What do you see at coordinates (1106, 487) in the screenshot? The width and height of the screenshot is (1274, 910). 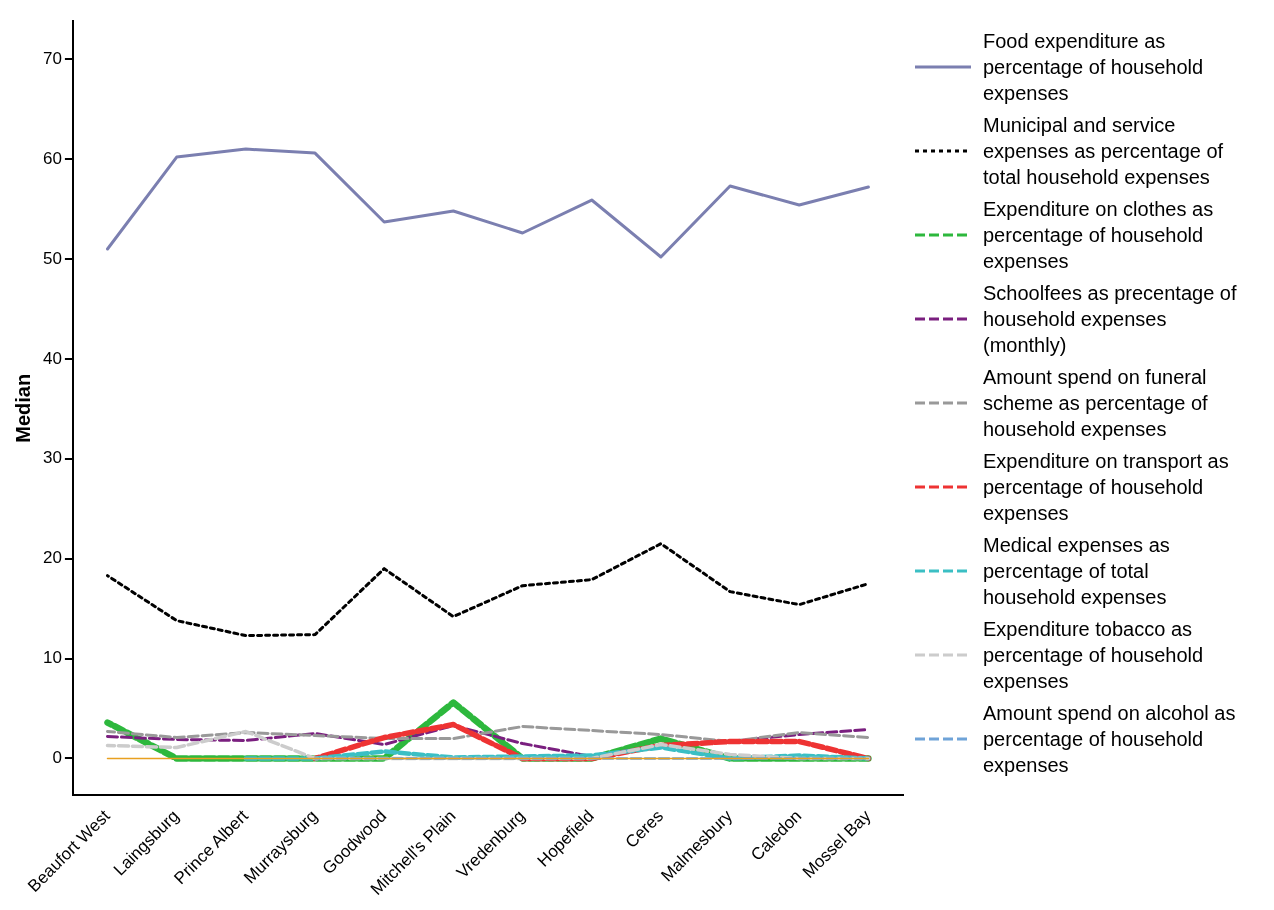 I see `legend-label: Expenditure on transport as percentage of household expenses` at bounding box center [1106, 487].